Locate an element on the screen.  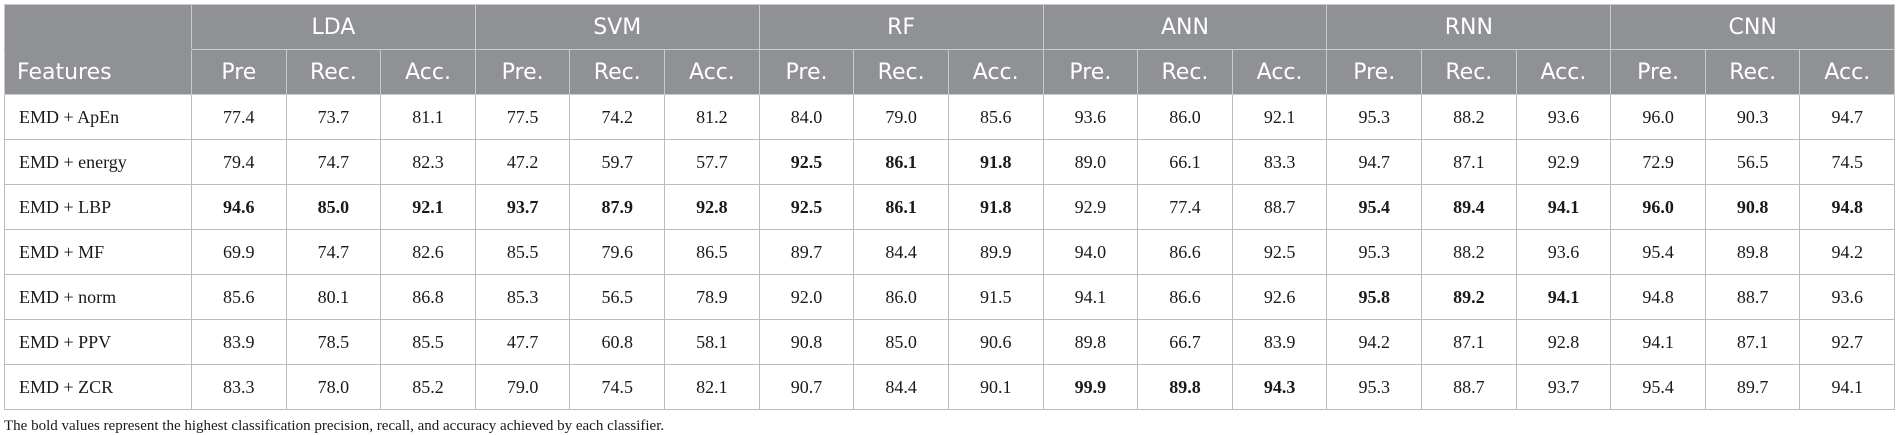
value-cell: 92.5 is located at coordinates (1279, 252).